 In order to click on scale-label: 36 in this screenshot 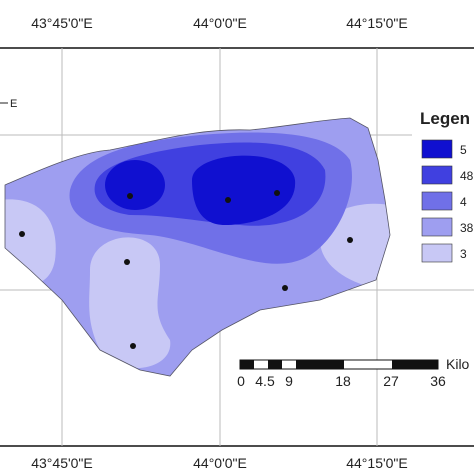, I will do `click(438, 381)`.